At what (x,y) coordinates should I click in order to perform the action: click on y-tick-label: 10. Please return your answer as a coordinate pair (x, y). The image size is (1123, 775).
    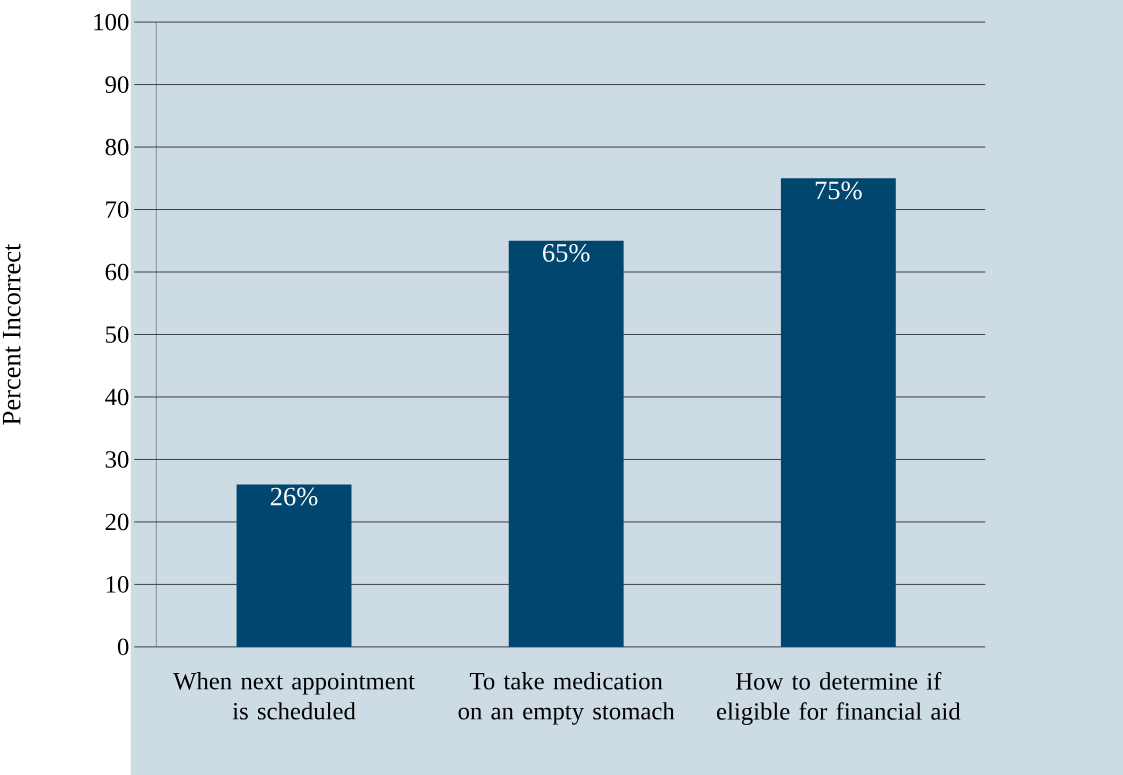
    Looking at the image, I should click on (117, 584).